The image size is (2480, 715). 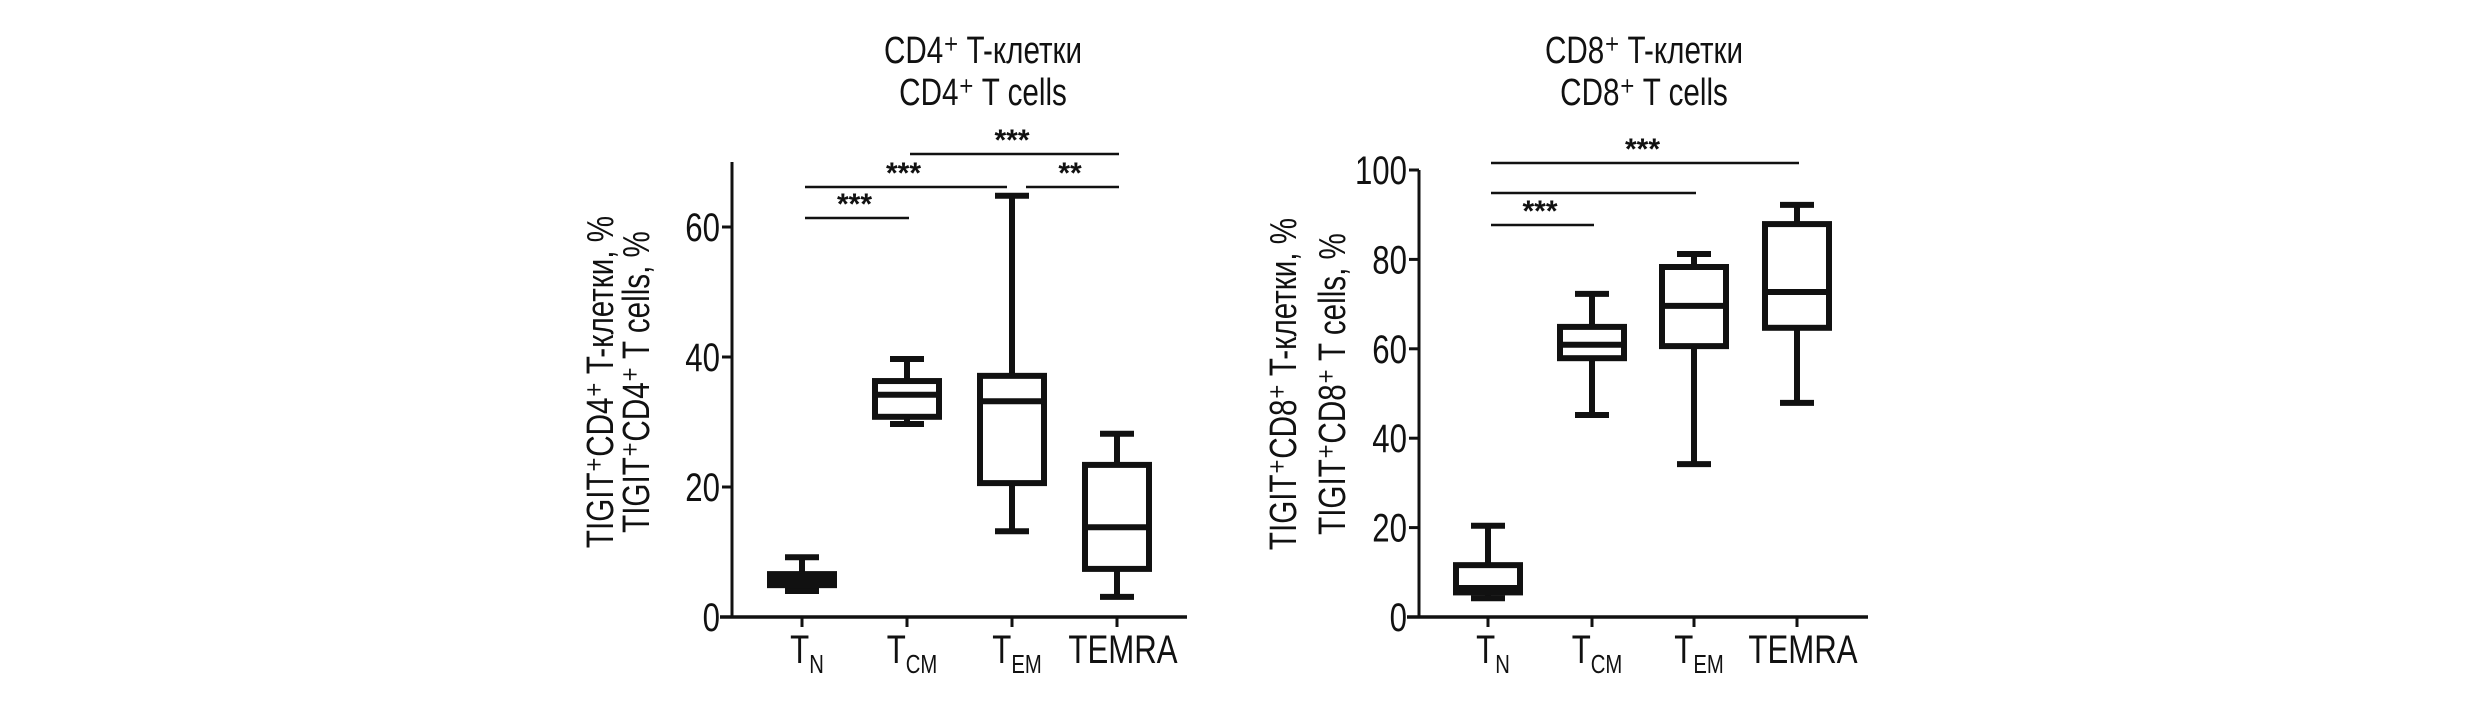 What do you see at coordinates (1389, 260) in the screenshot?
I see `y-tick-label: 80` at bounding box center [1389, 260].